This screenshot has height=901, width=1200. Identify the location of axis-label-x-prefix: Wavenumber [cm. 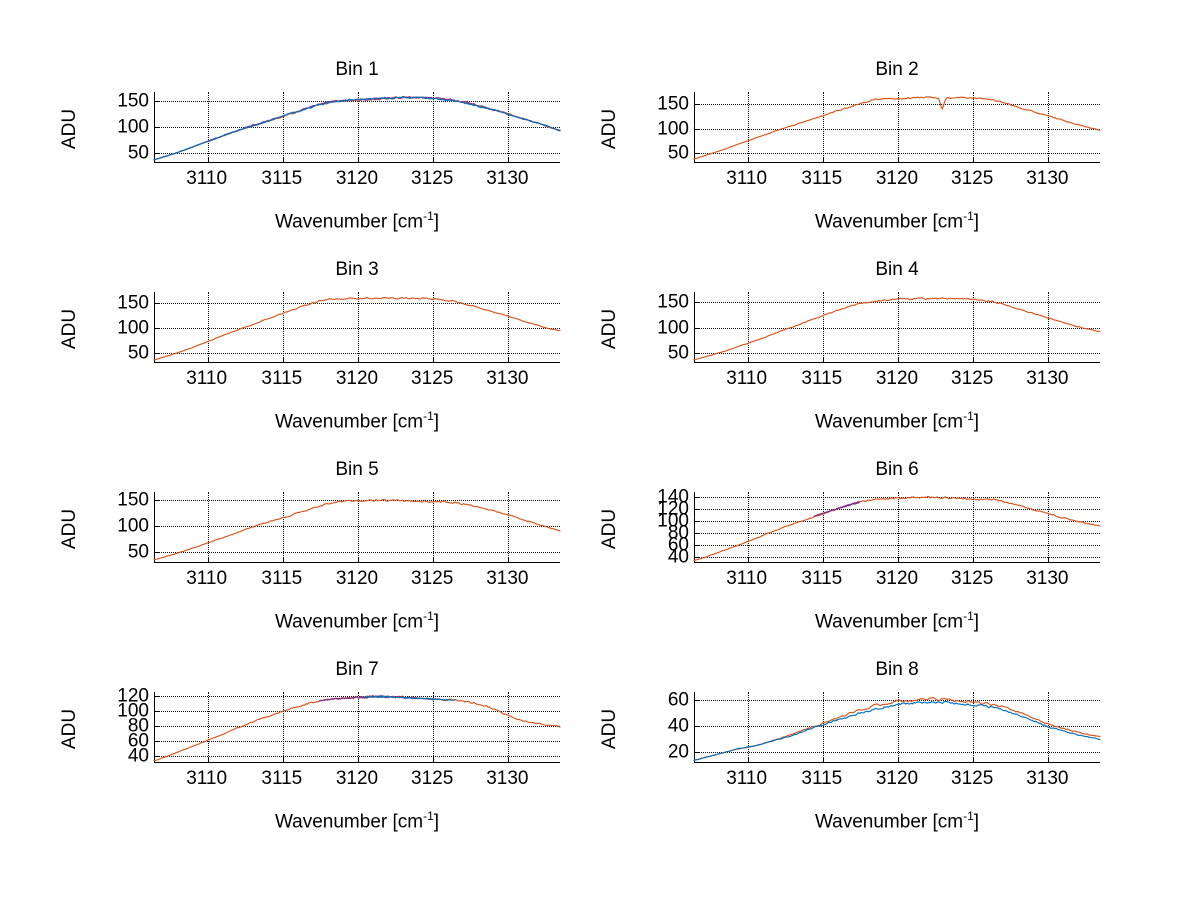
(889, 622).